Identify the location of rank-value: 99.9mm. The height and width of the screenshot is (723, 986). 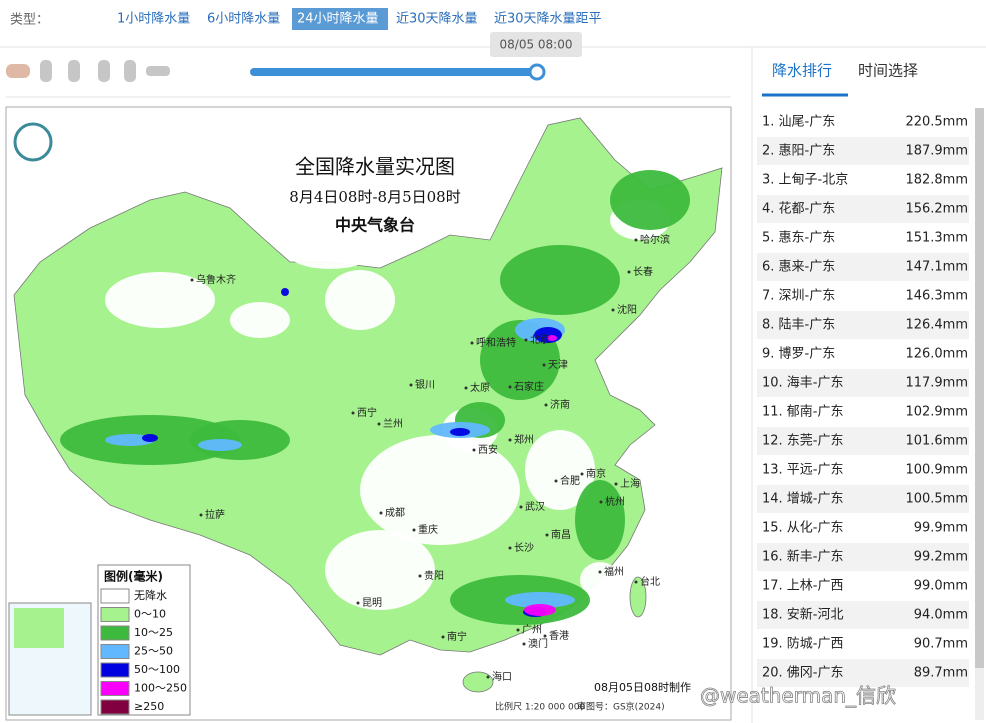
(941, 528).